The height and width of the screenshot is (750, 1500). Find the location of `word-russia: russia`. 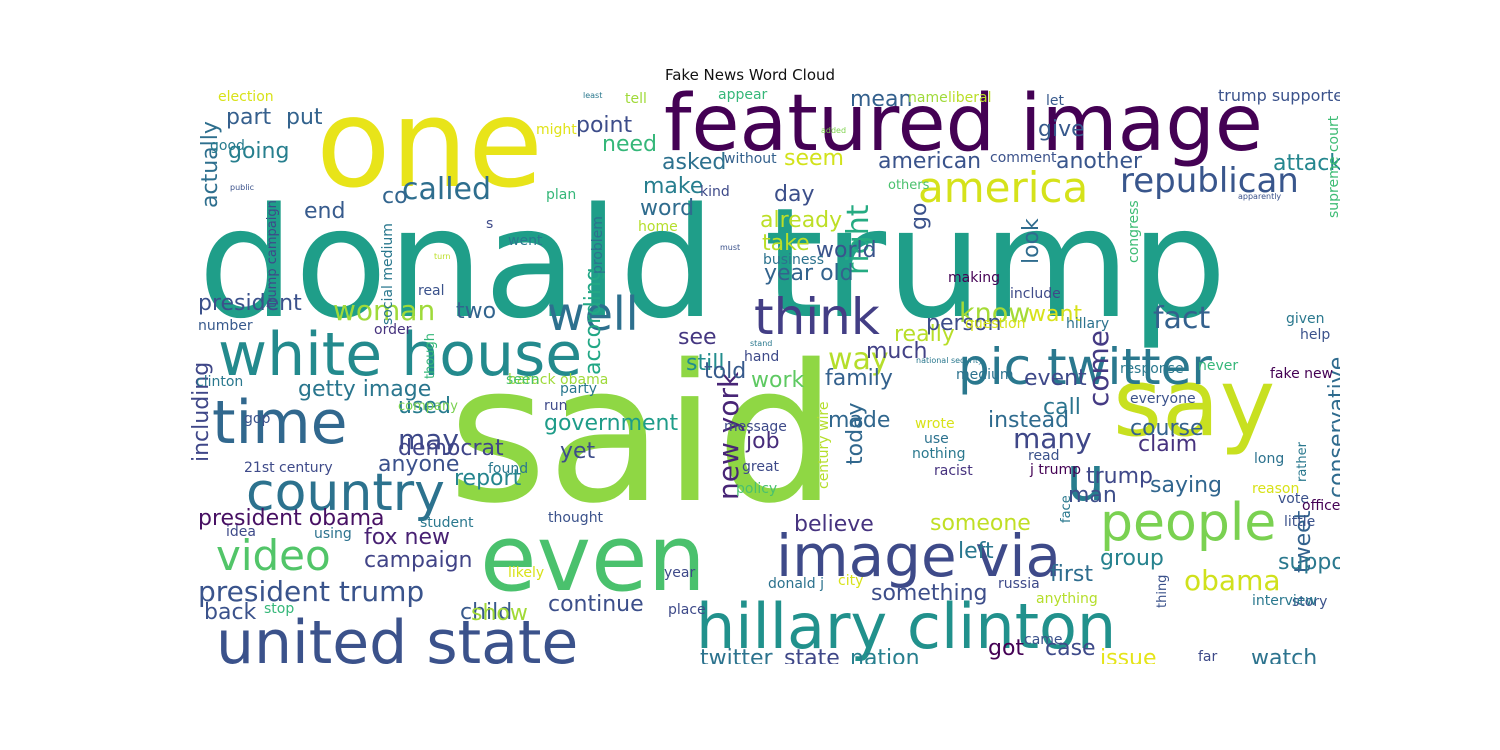

word-russia: russia is located at coordinates (1019, 584).